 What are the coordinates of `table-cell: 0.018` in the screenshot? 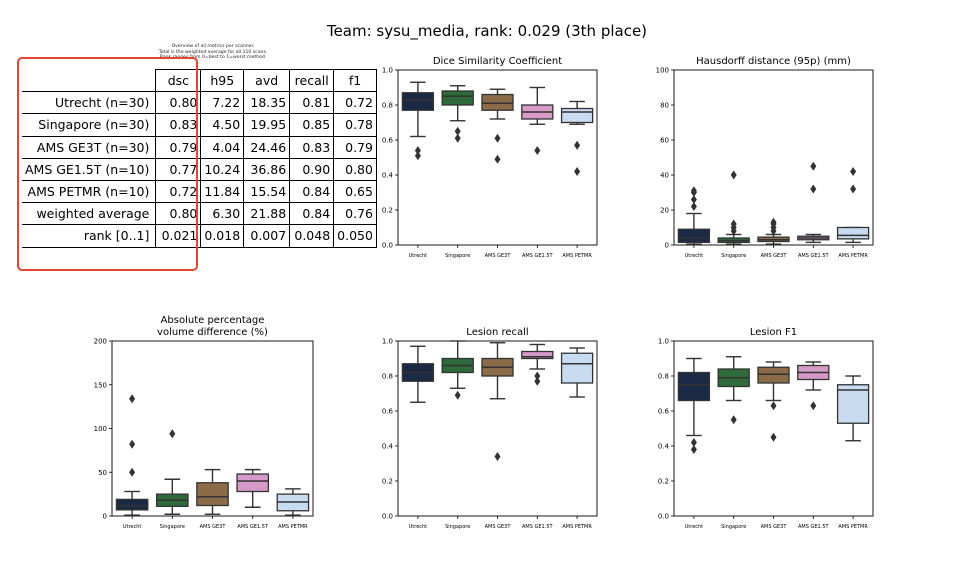 It's located at (222, 236).